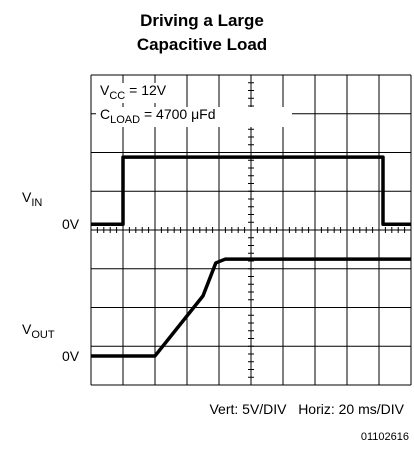 This screenshot has width=414, height=464. Describe the element at coordinates (36, 203) in the screenshot. I see `series-label-sub: IN` at that location.